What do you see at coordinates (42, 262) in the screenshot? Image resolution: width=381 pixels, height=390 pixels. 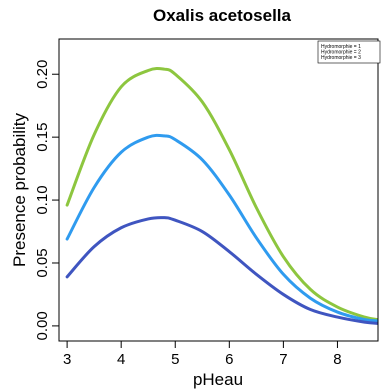 I see `y-tick-label: 0.05` at bounding box center [42, 262].